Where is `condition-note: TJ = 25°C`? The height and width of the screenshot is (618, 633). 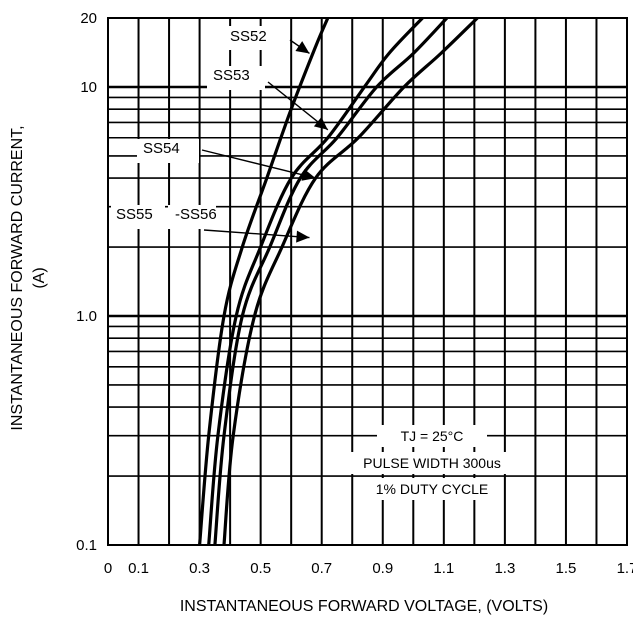
condition-note: TJ = 25°C is located at coordinates (432, 436).